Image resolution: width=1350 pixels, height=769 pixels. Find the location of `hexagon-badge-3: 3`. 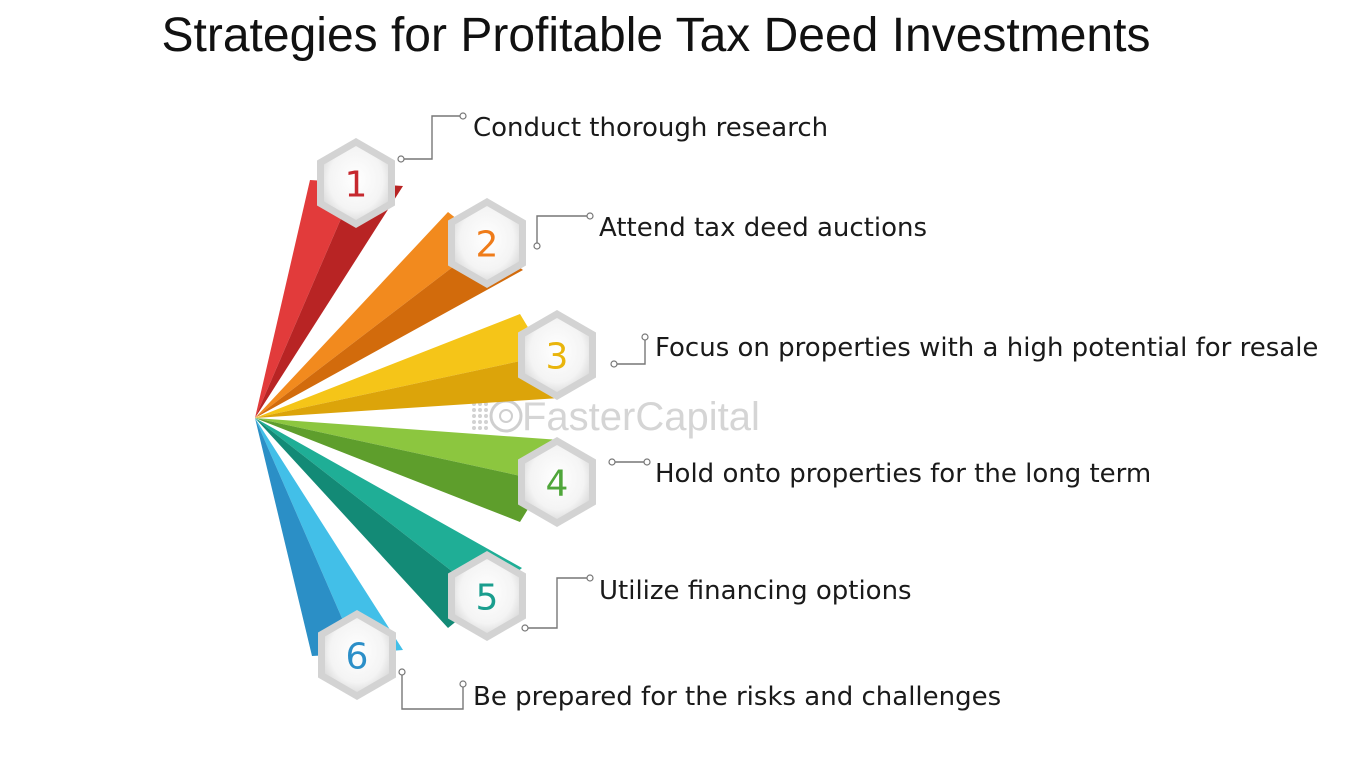

hexagon-badge-3: 3 is located at coordinates (557, 355).